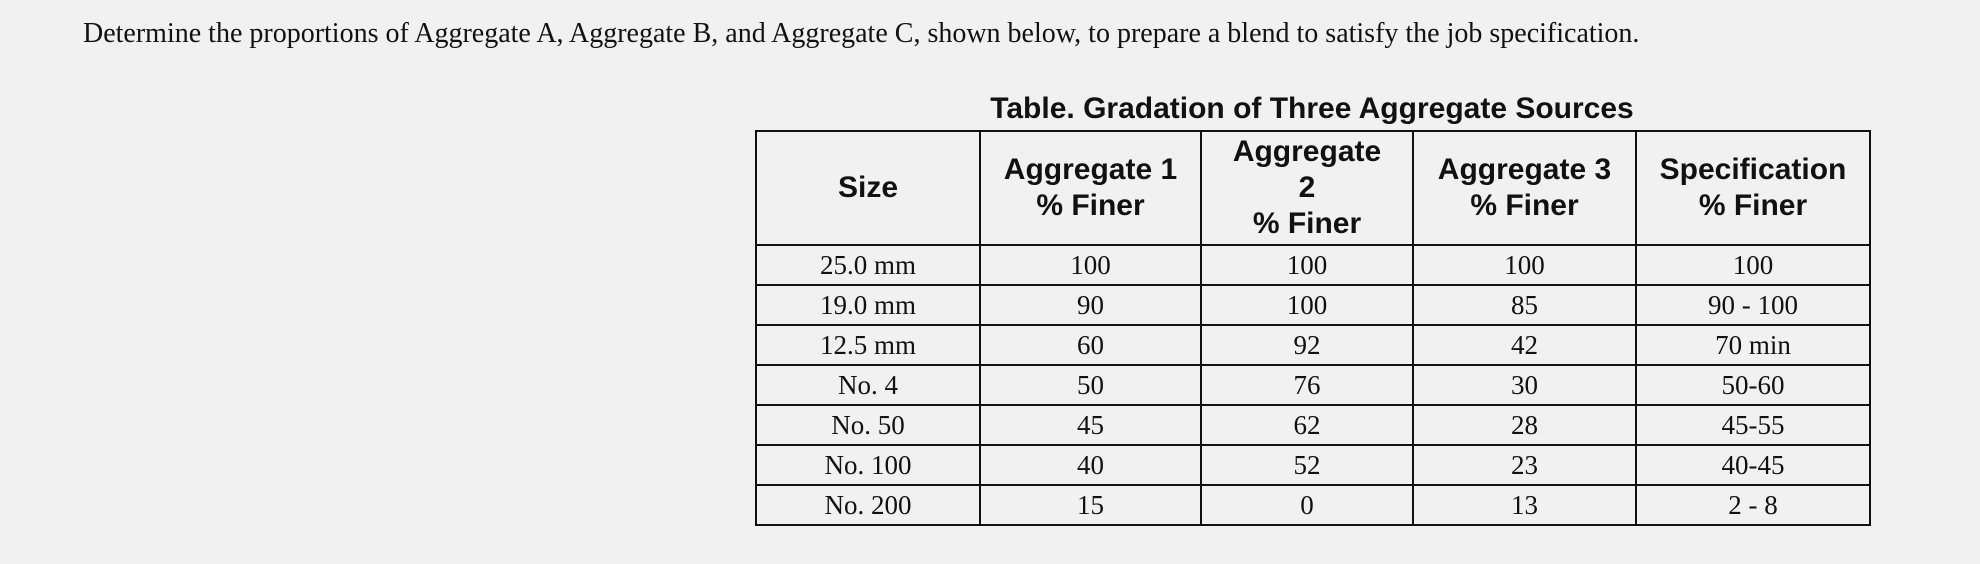 The image size is (1980, 564). What do you see at coordinates (1753, 305) in the screenshot?
I see `table-cell: 90 - 100` at bounding box center [1753, 305].